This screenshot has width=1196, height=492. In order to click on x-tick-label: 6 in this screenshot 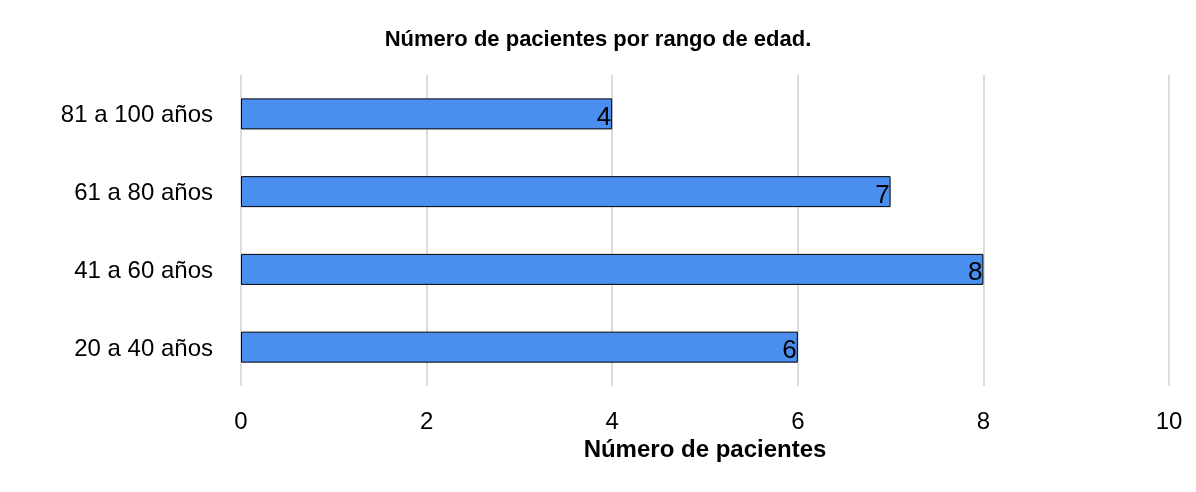, I will do `click(798, 420)`.